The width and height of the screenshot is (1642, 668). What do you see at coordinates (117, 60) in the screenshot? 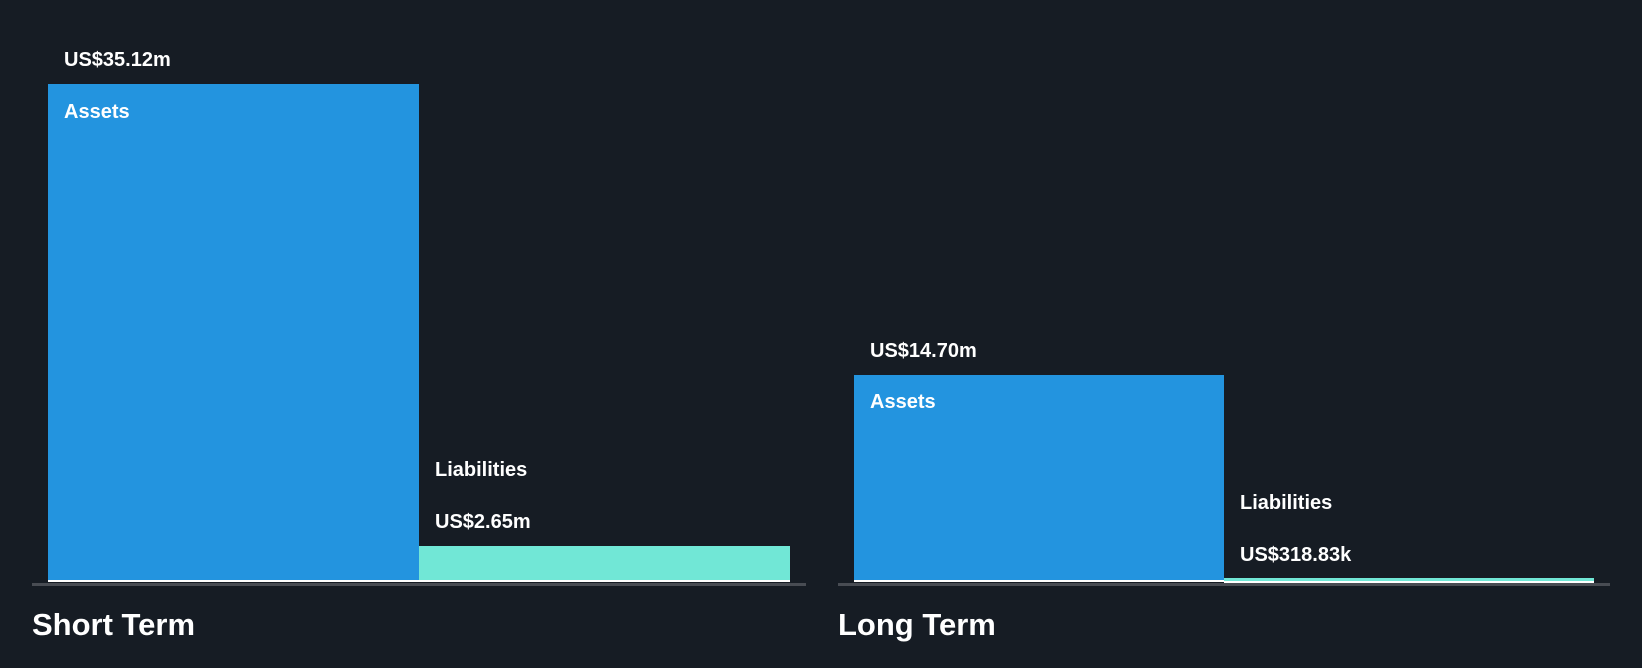
I see `short-term-assets-value: US$35.12m` at bounding box center [117, 60].